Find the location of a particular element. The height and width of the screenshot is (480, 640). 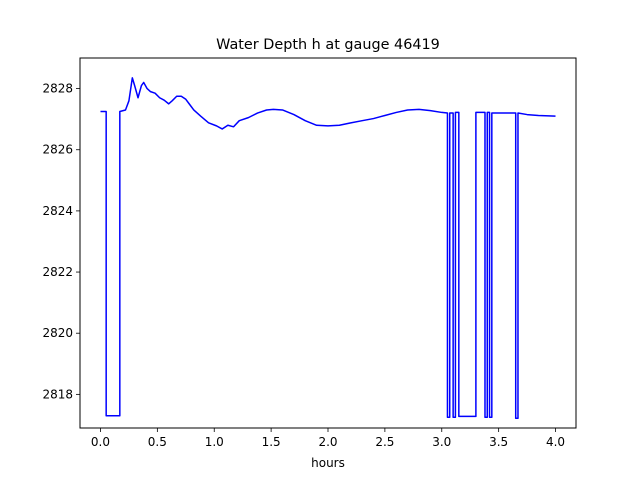

x-tick-label: 2.5 is located at coordinates (384, 442).